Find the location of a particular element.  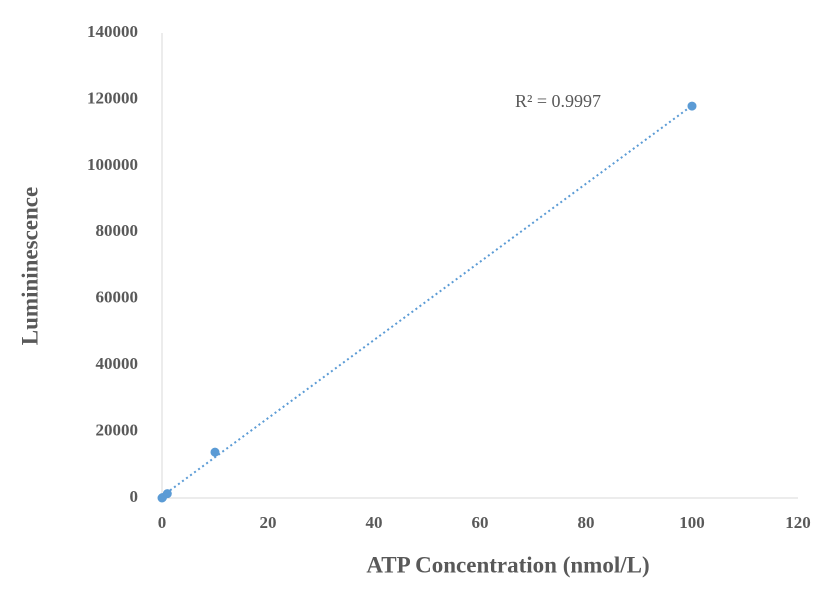

annotation: R² = 0.9997 is located at coordinates (558, 101).